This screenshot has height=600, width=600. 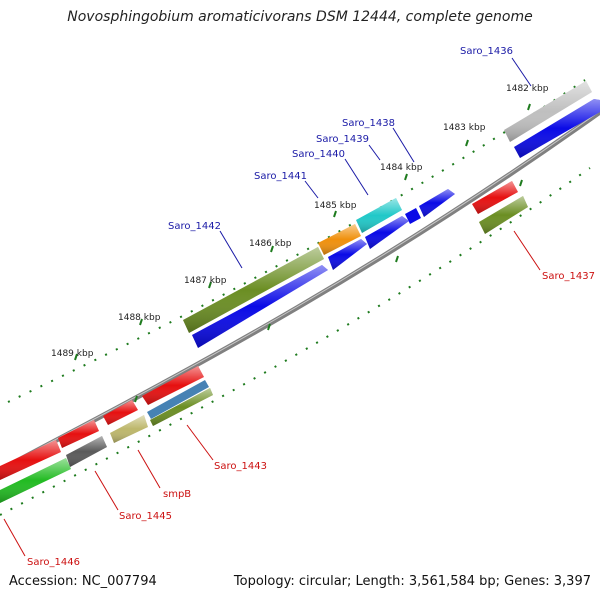 What do you see at coordinates (368, 123) in the screenshot?
I see `label-saro-1438: Saro_1438` at bounding box center [368, 123].